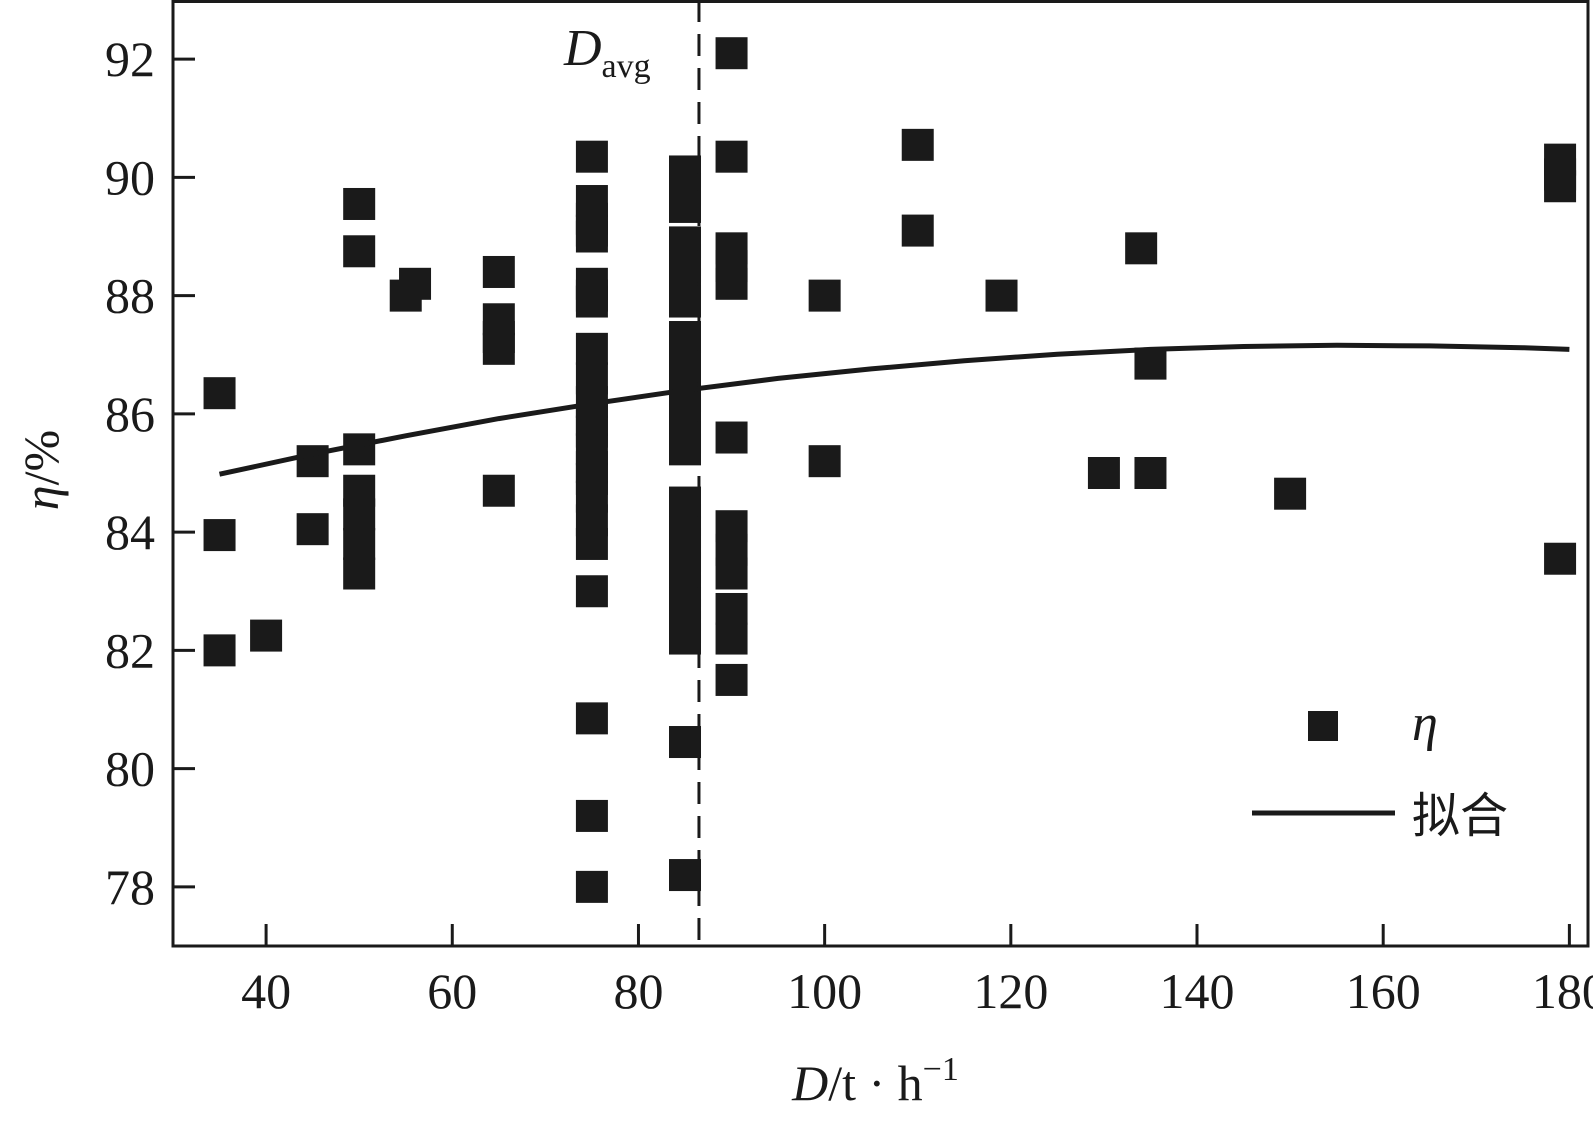  I want to click on y-tick-label: 78, so click(130, 887).